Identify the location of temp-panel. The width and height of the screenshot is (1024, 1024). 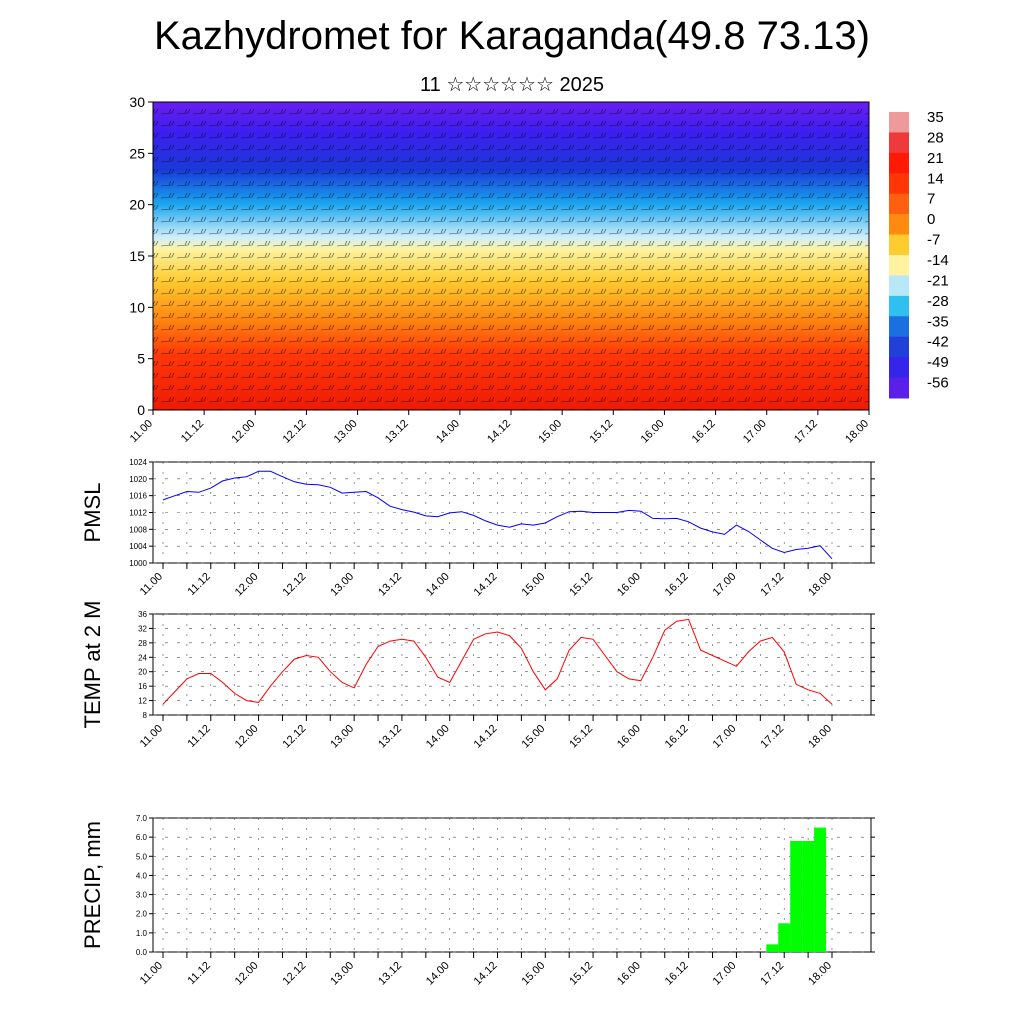
(512, 664).